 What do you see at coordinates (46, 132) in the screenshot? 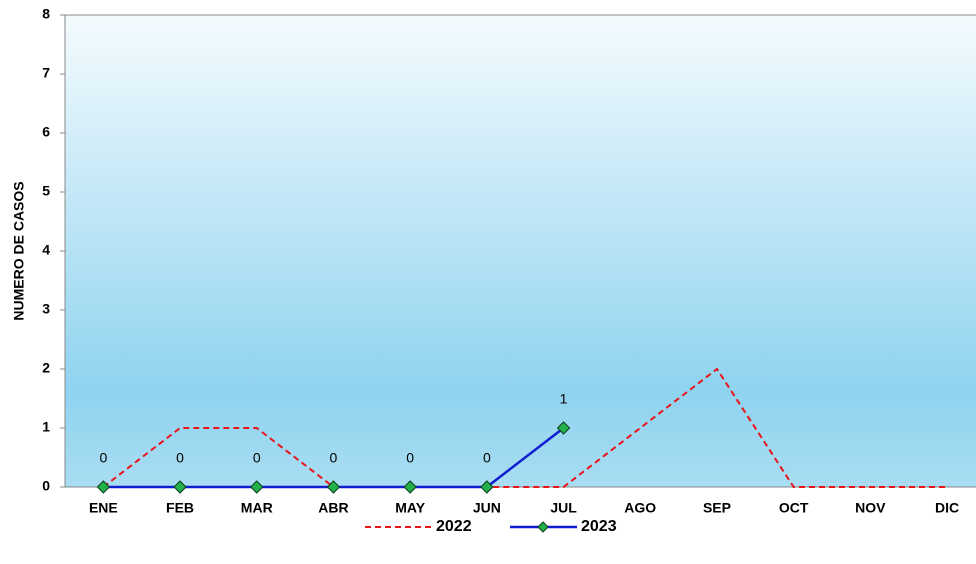
I see `y-tick-label: 6` at bounding box center [46, 132].